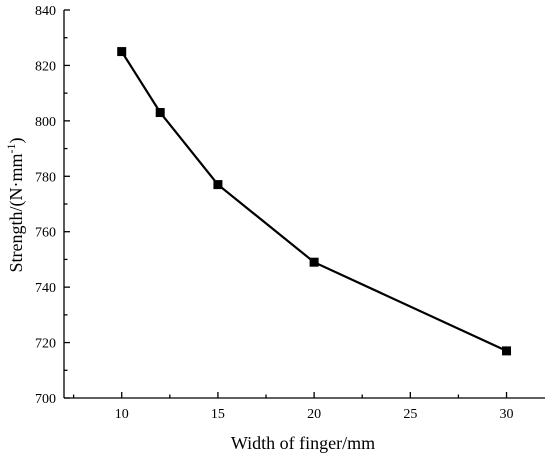 The height and width of the screenshot is (458, 550). I want to click on y-axis-title-close: ), so click(16, 141).